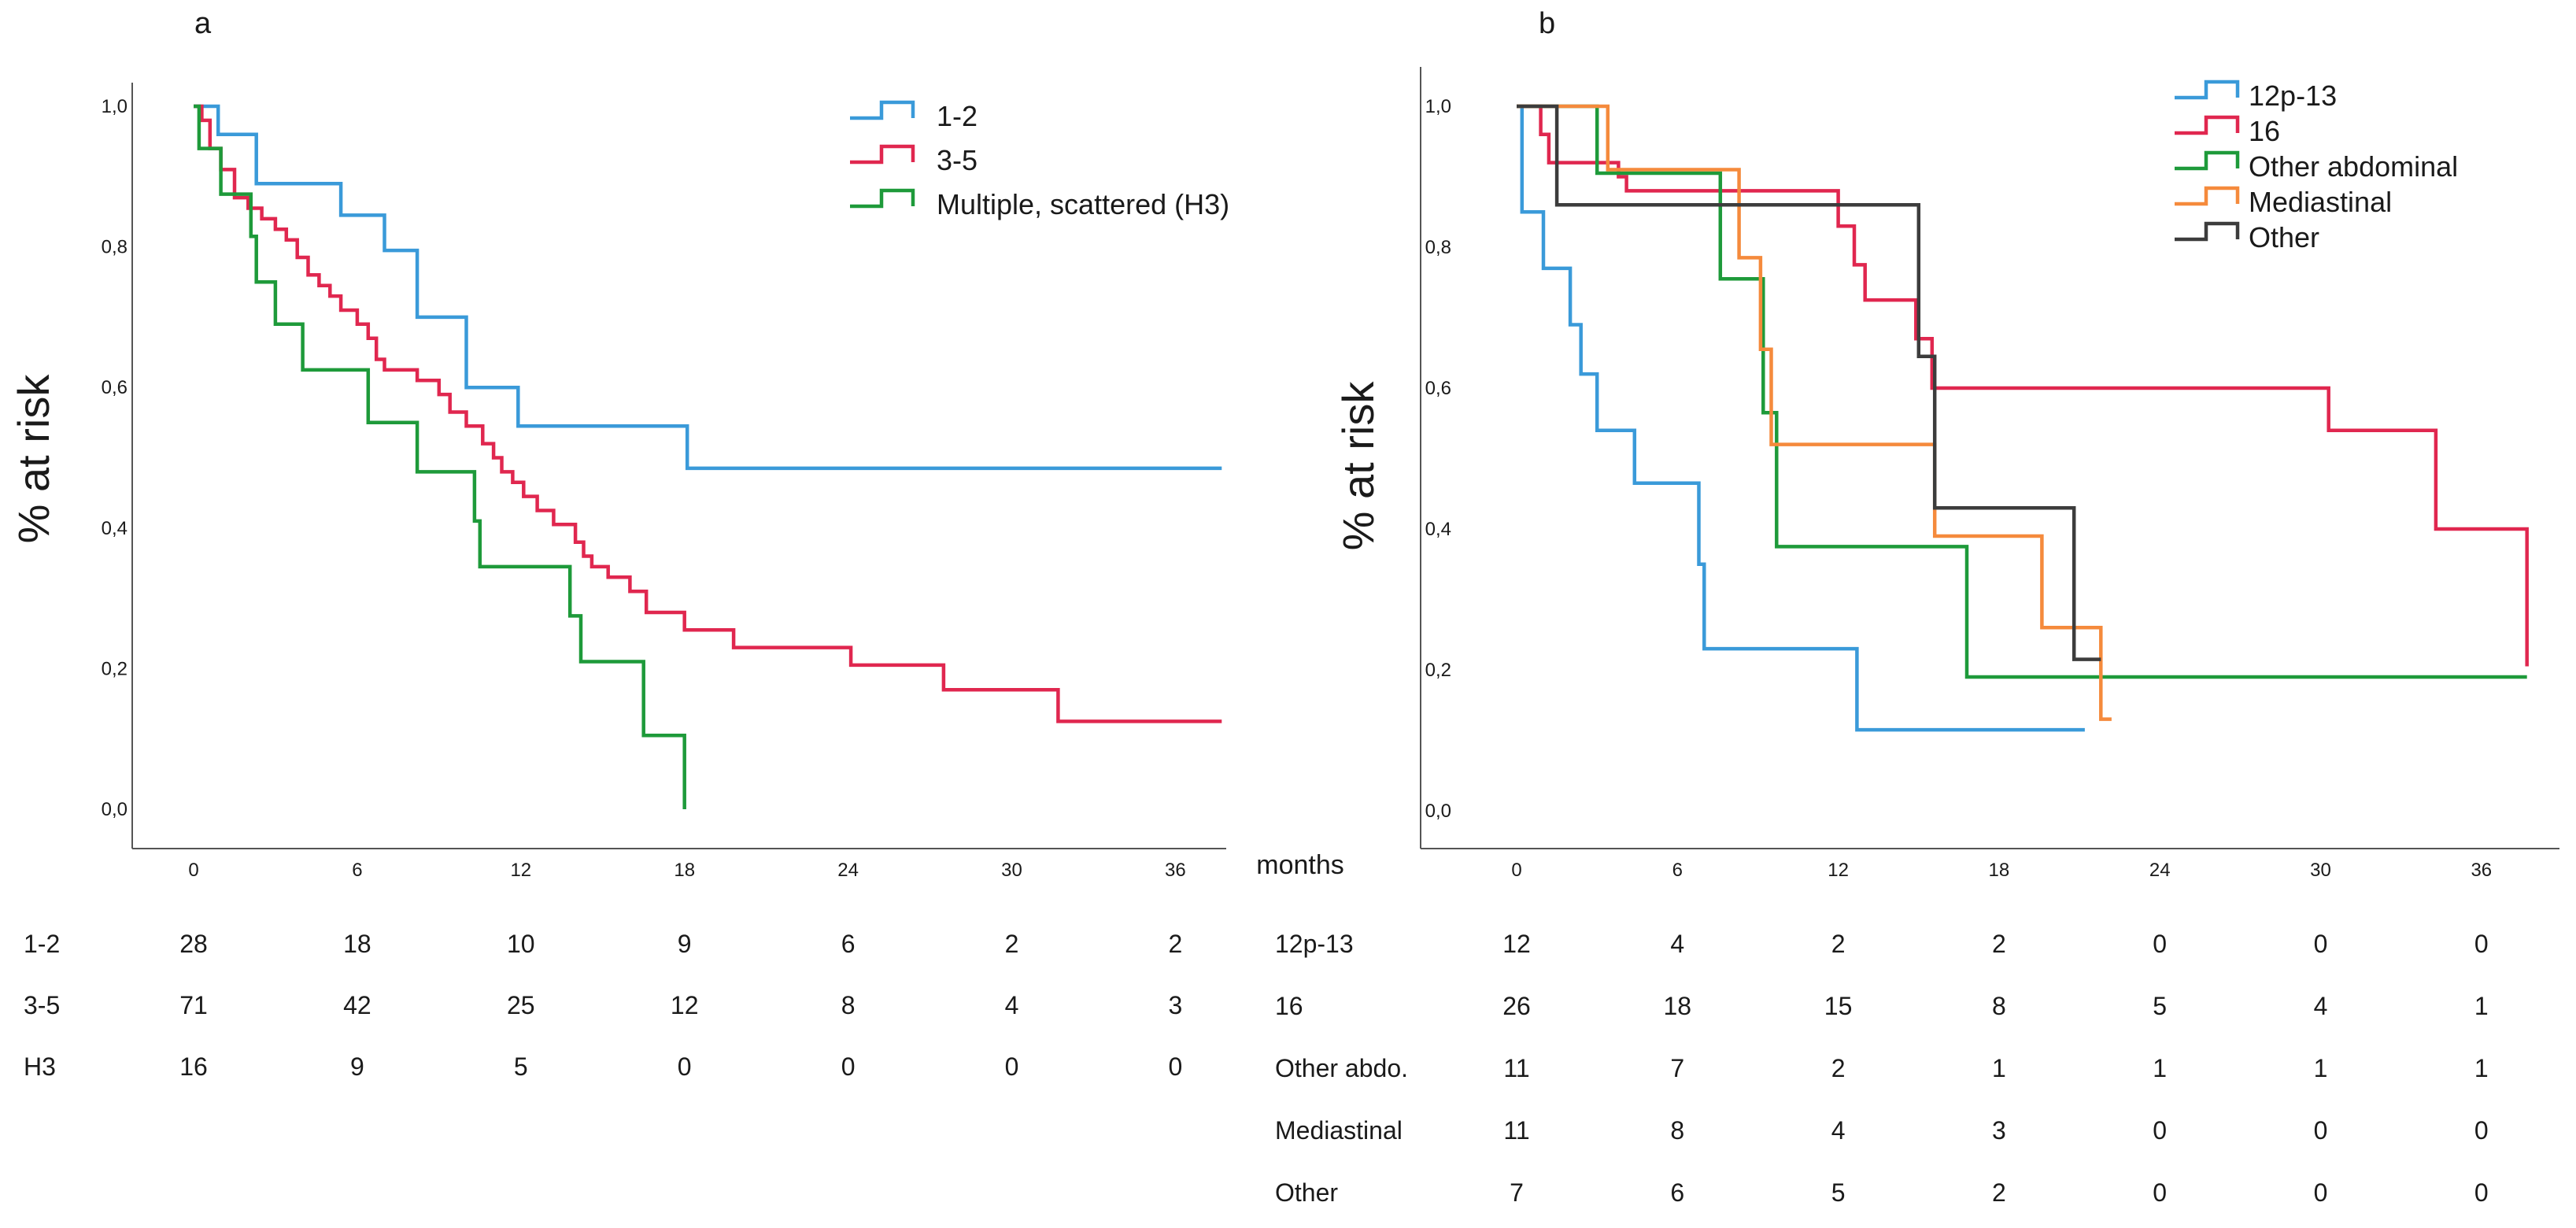 The image size is (2576, 1228). Describe the element at coordinates (1176, 1005) in the screenshot. I see `panel-a-risk-value: 3` at that location.